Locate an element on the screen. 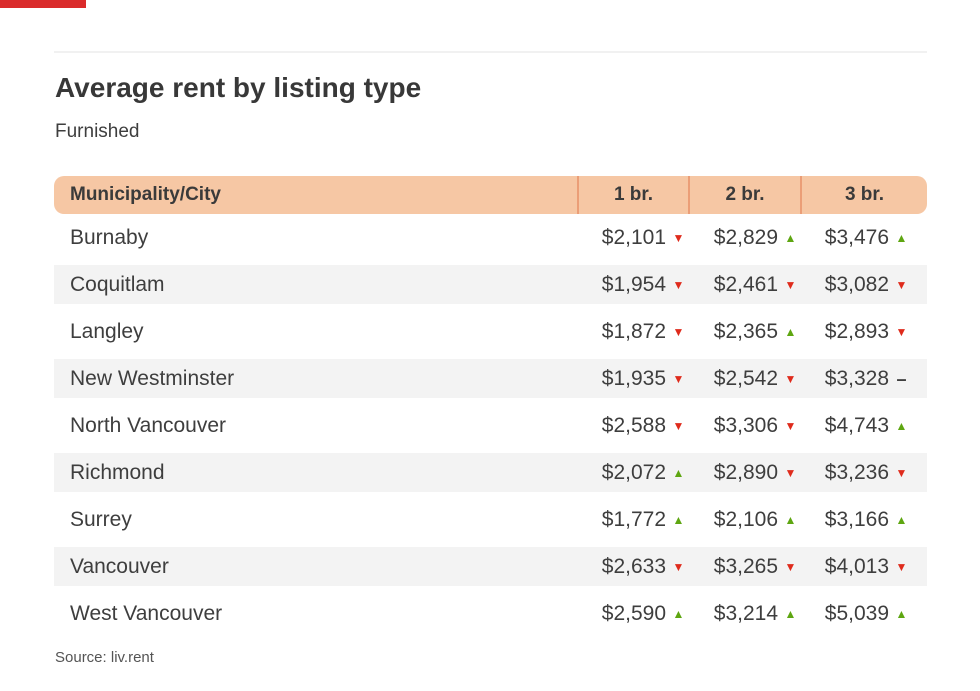 This screenshot has height=691, width=980. table-row: Vancouver $2,633 ▼ $3,265 ▼ $4,013 ▼ is located at coordinates (490, 566).